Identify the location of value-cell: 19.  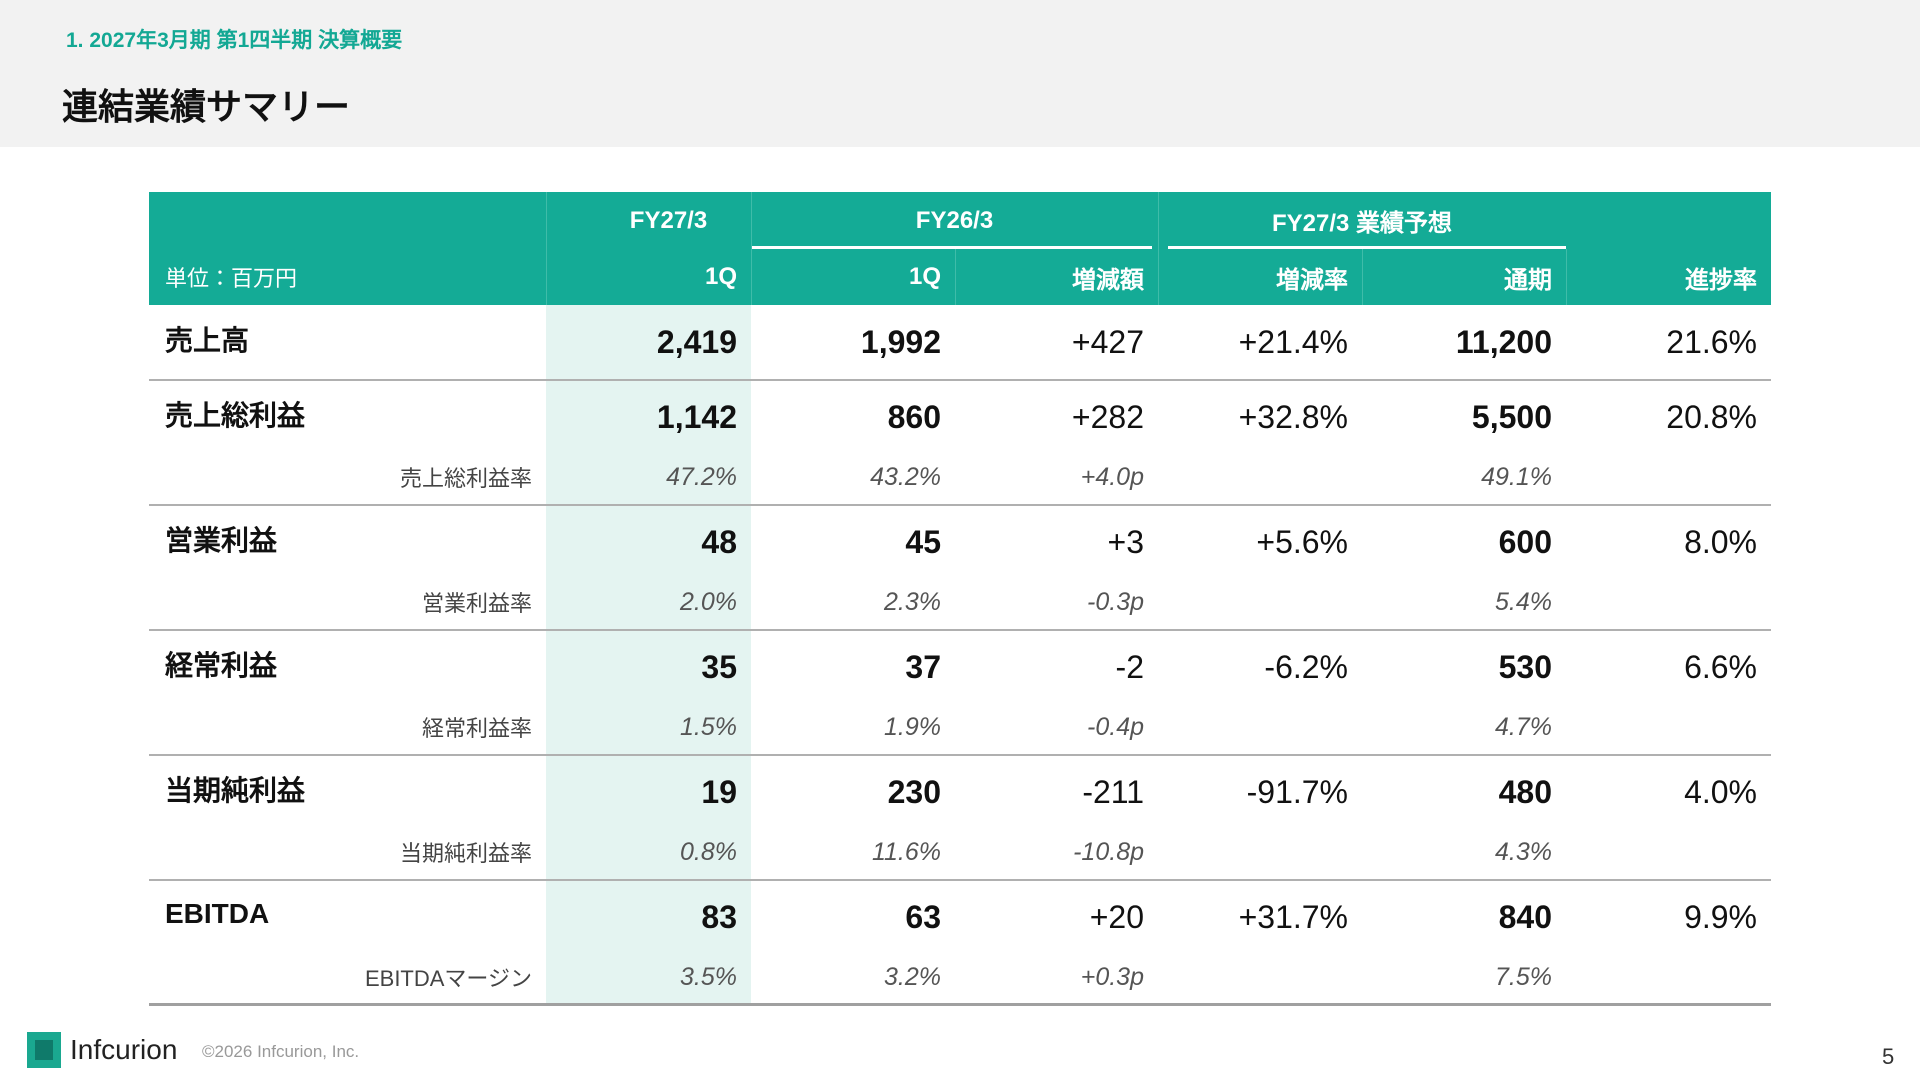
(719, 792).